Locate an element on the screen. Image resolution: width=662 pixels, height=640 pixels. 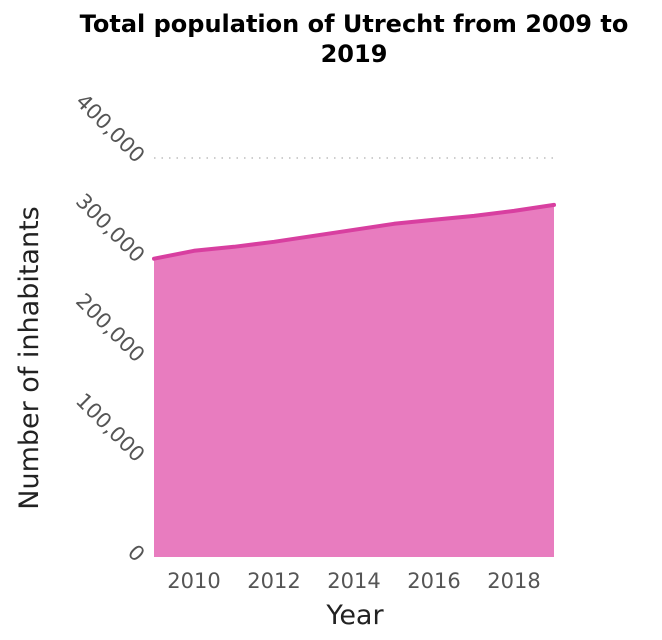
y-axis-ticks: 0 100,000 200,000 300,000 400,000 is located at coordinates (110, 327).